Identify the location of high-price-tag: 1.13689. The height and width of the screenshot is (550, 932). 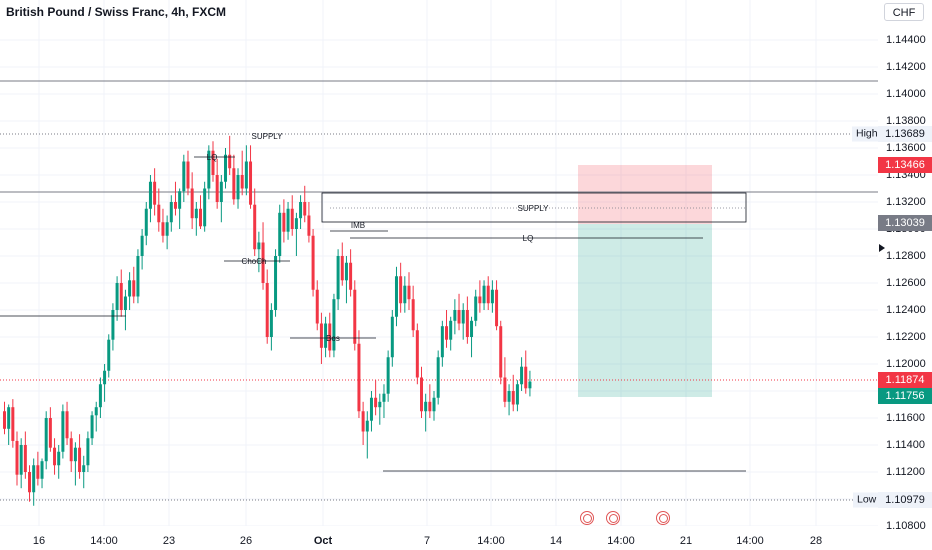
(905, 134).